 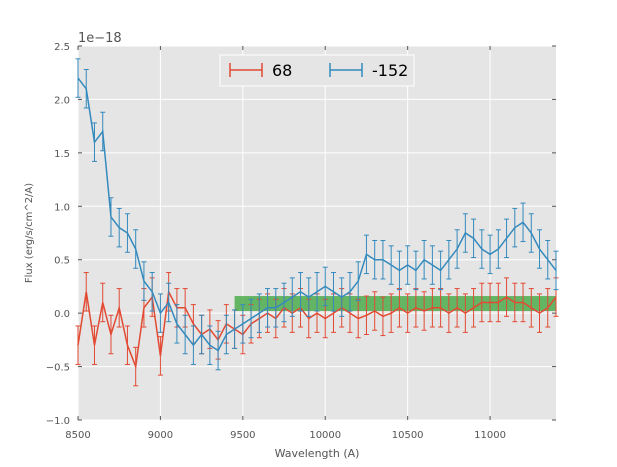 I want to click on y-offset-label: 1e−18, so click(x=100, y=38).